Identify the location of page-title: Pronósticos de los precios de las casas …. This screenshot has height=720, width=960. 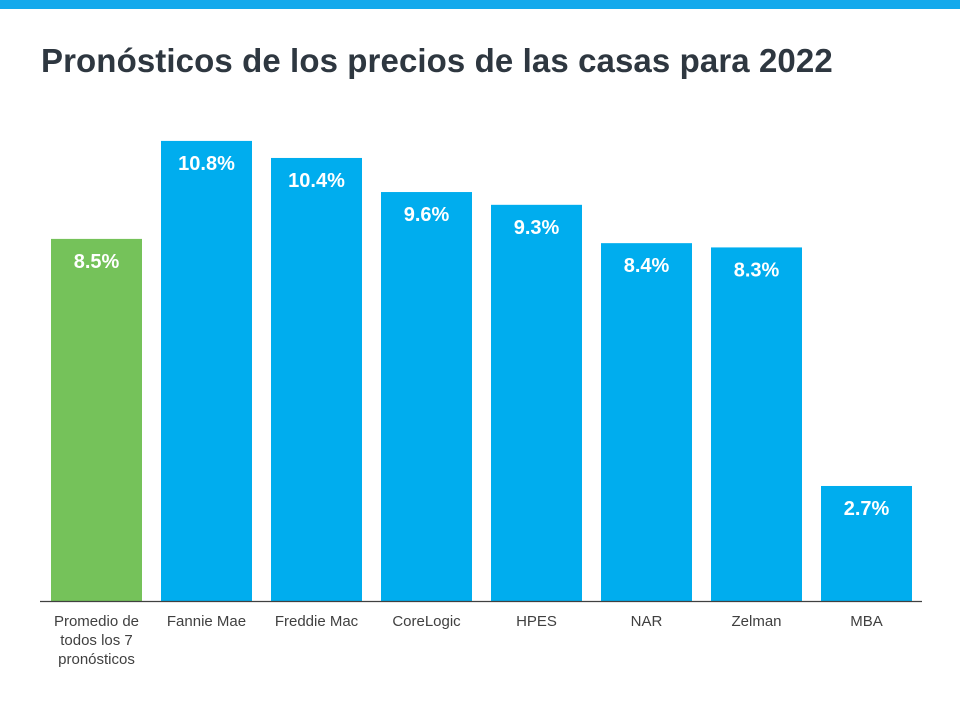
(437, 60).